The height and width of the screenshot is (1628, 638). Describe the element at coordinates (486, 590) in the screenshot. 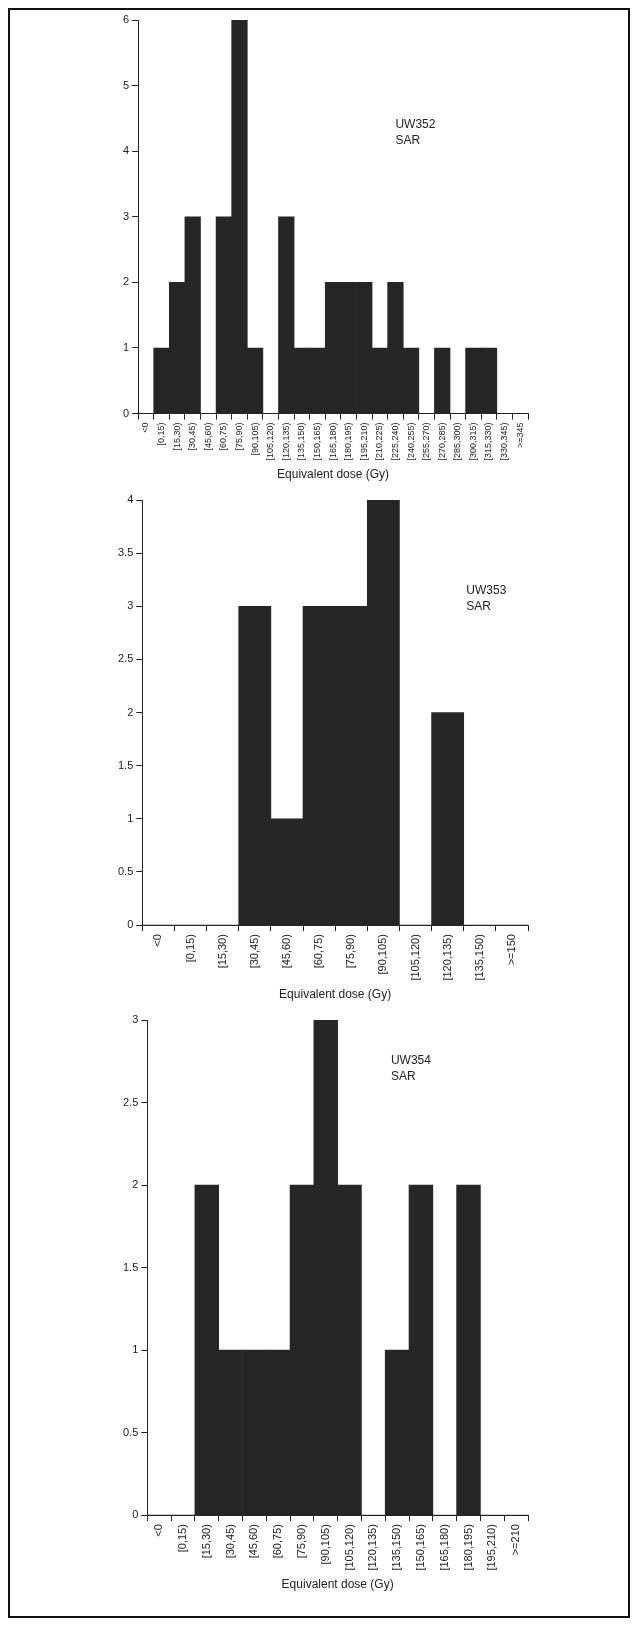

I see `annotation: UW353` at that location.